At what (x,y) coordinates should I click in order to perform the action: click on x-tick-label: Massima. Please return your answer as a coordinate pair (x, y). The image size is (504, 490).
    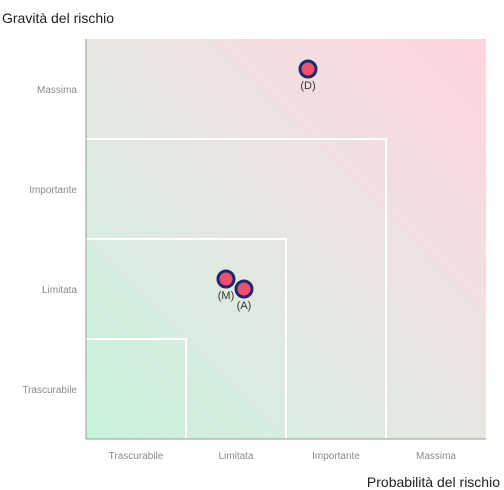
    Looking at the image, I should click on (436, 456).